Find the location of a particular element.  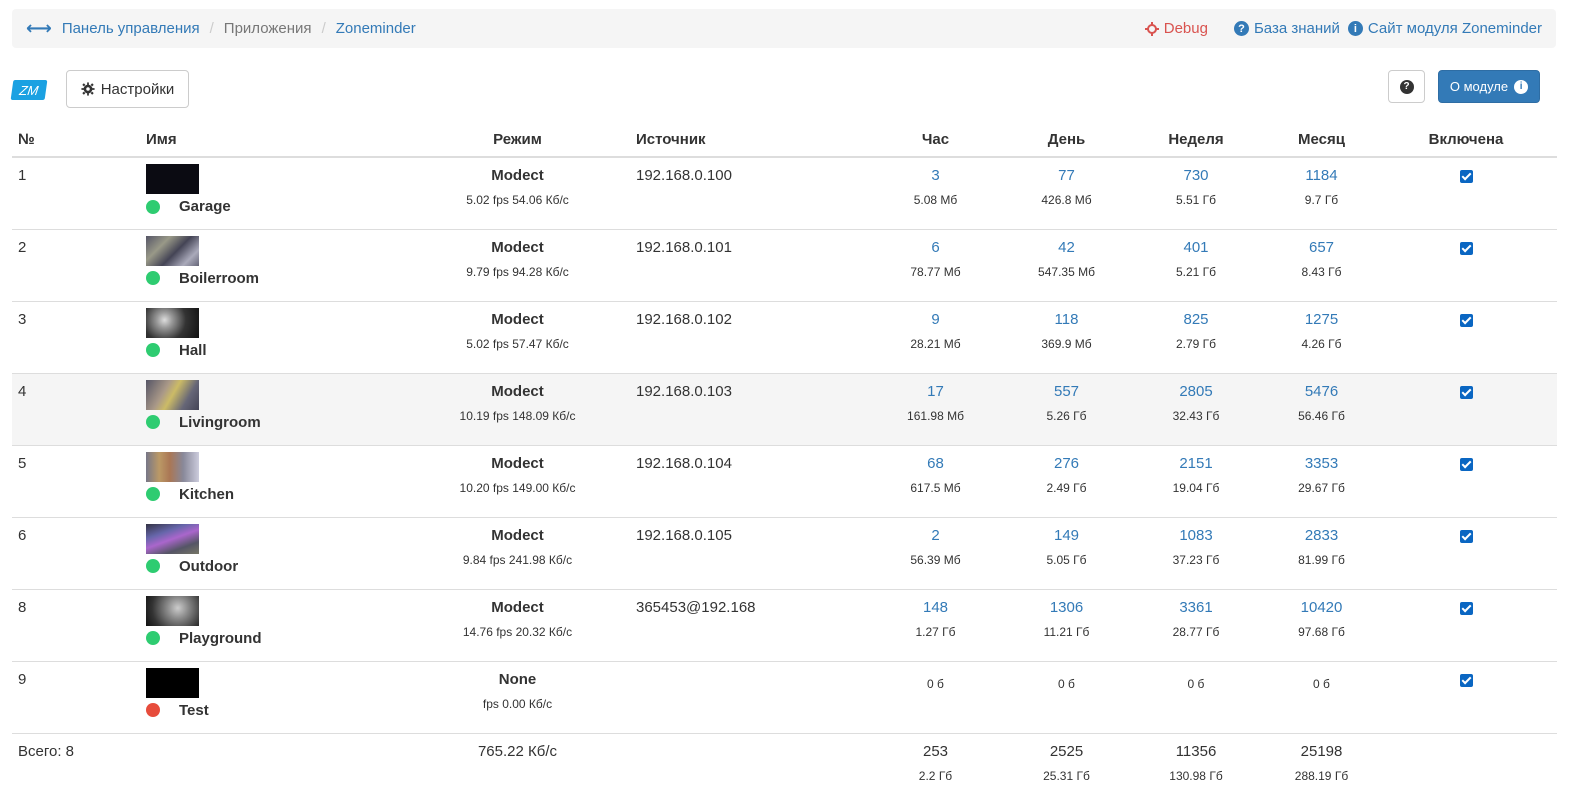

day-events-link: 1306 is located at coordinates (1066, 607).